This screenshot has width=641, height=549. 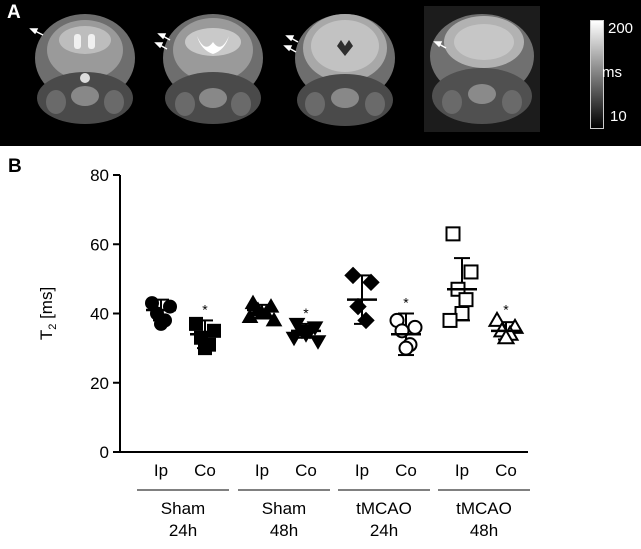 What do you see at coordinates (99, 244) in the screenshot?
I see `y-tick-label: 60` at bounding box center [99, 244].